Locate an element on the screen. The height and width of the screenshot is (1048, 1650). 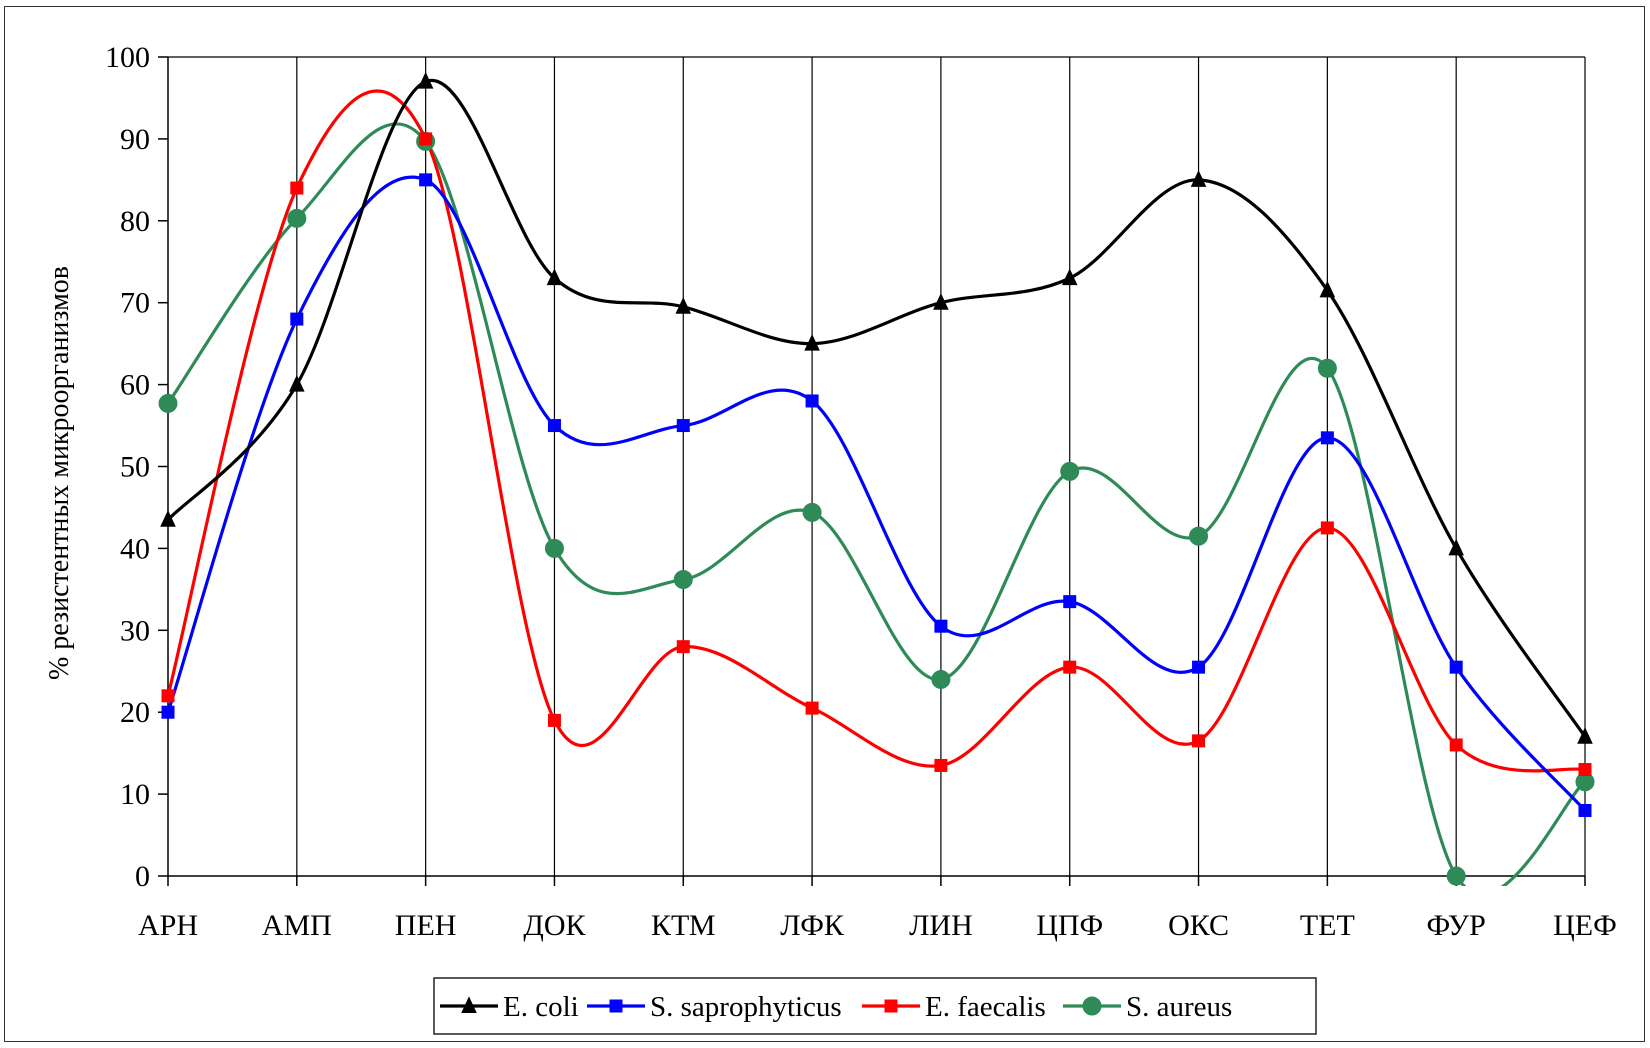
x-tick-label: ЦПФ is located at coordinates (1069, 925).